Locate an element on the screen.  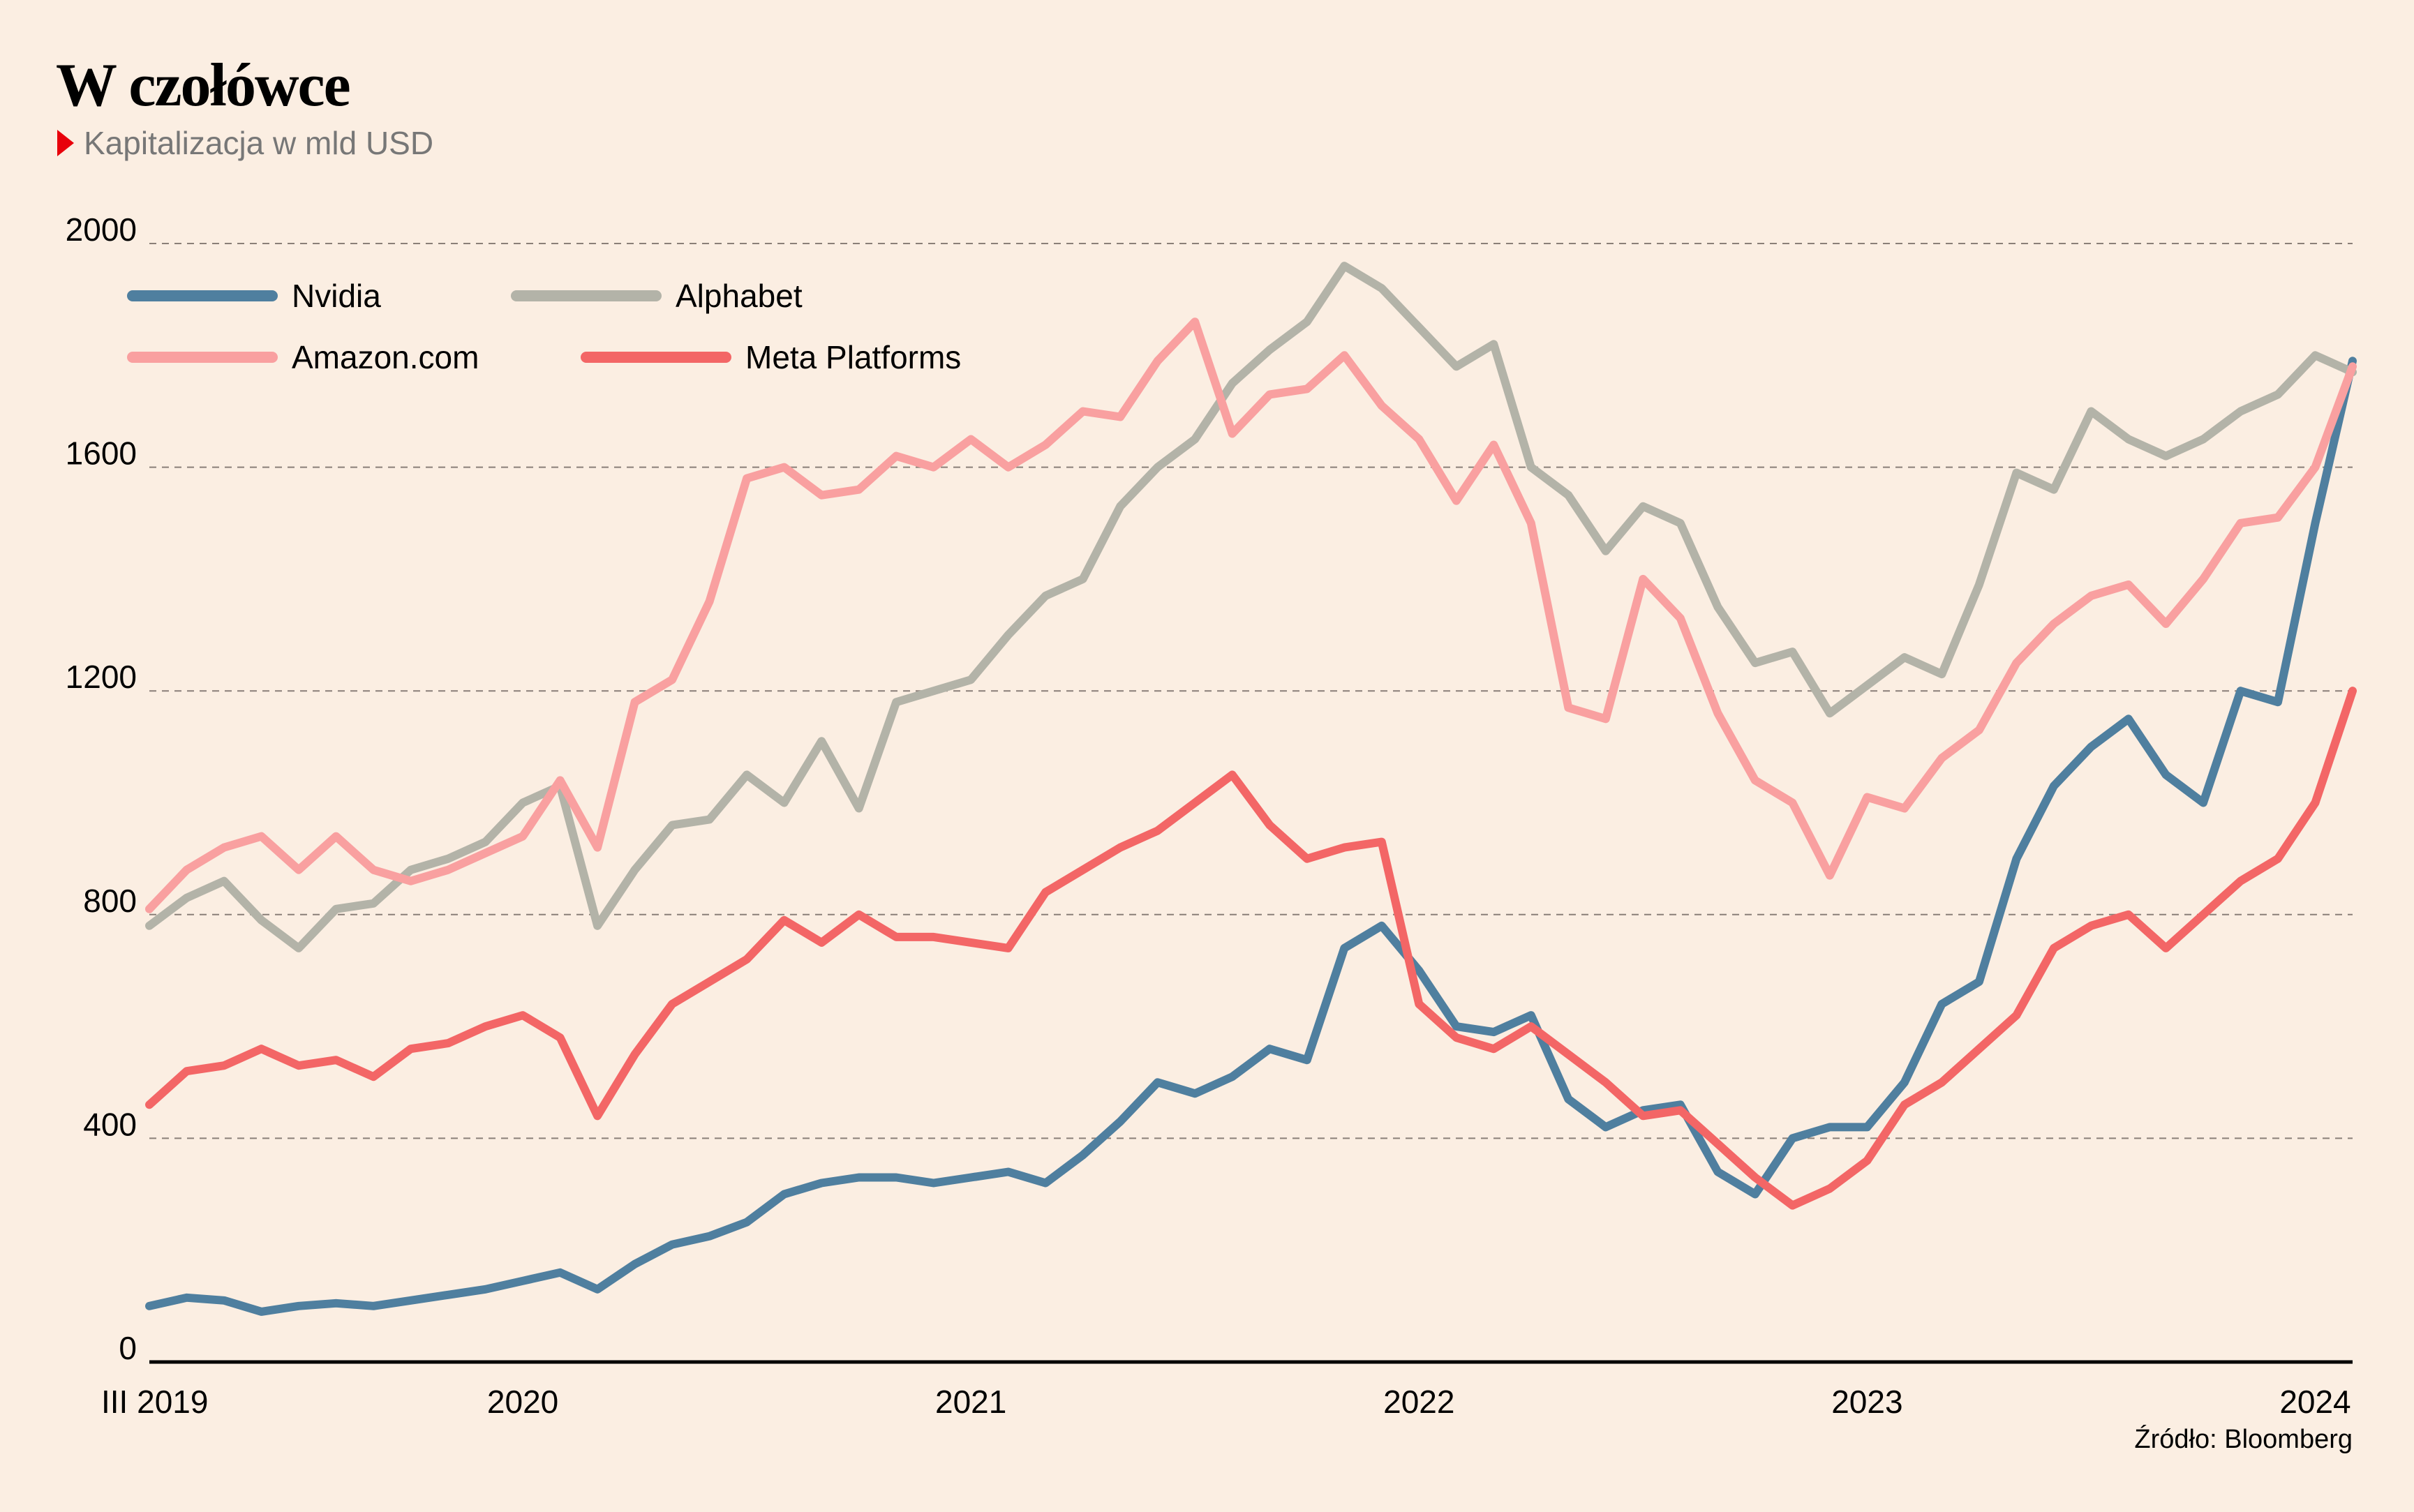
triangle-marker-icon is located at coordinates (65, 143).